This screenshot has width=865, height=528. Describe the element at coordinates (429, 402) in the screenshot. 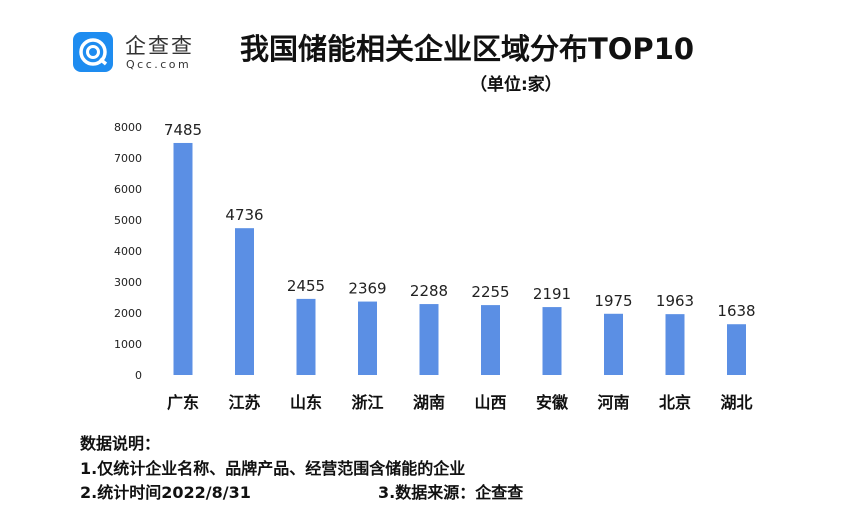

I see `x-tick-label: 湖南` at that location.